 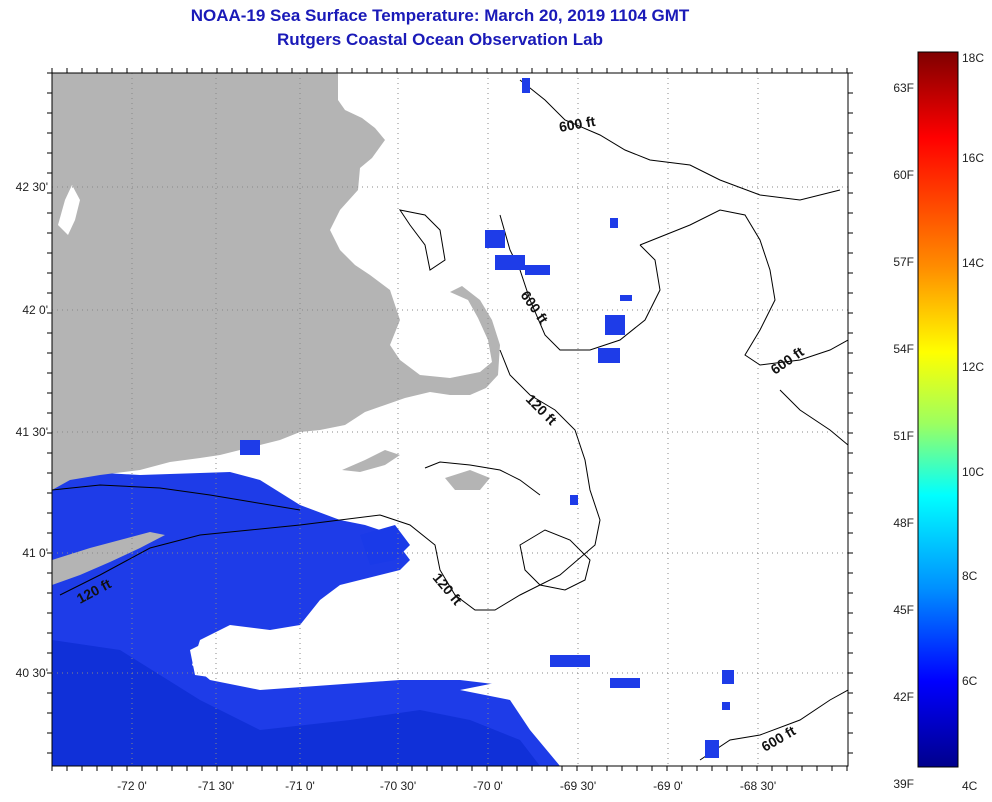 What do you see at coordinates (296, 703) in the screenshot?
I see `sst-water-deep` at bounding box center [296, 703].